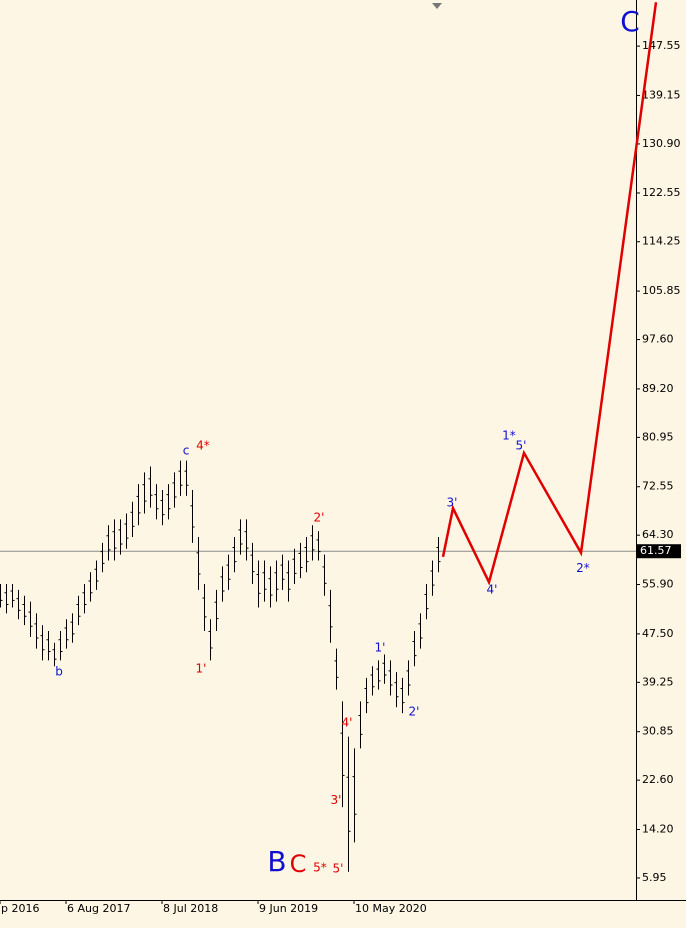 The width and height of the screenshot is (686, 928). What do you see at coordinates (276, 861) in the screenshot?
I see `wave-label: B` at bounding box center [276, 861].